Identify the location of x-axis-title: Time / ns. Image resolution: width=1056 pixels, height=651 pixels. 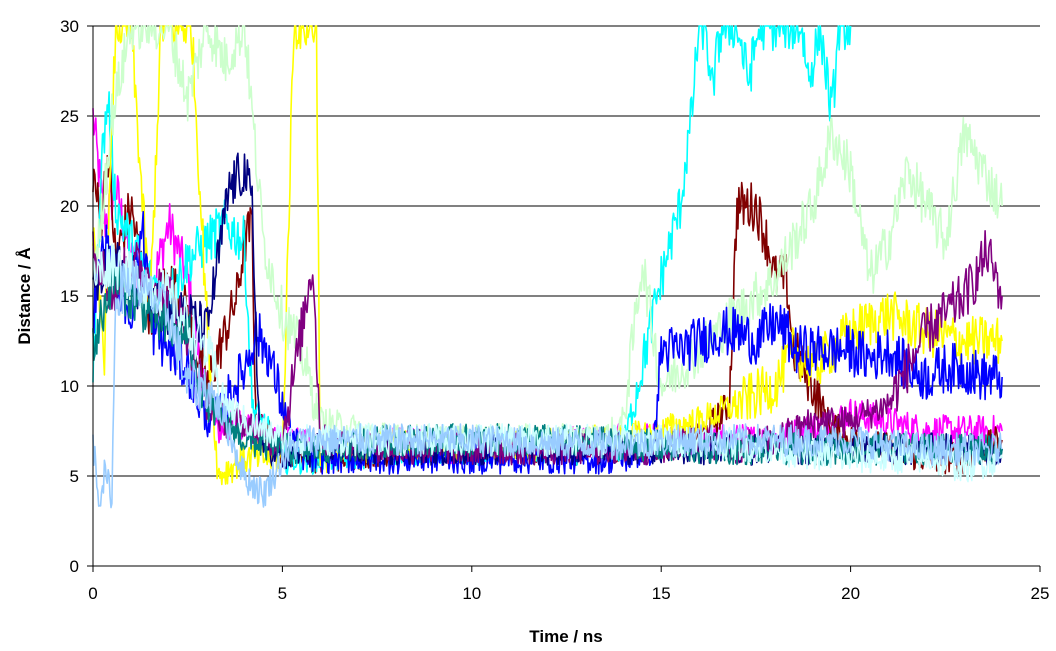
(565, 636).